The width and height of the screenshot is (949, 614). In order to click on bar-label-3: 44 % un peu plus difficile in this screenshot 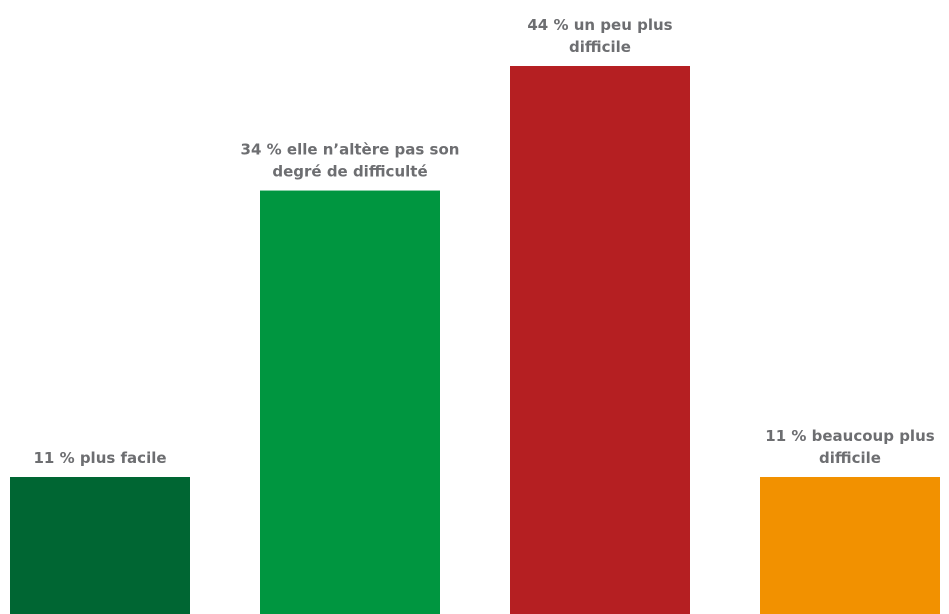, I will do `click(599, 36)`.